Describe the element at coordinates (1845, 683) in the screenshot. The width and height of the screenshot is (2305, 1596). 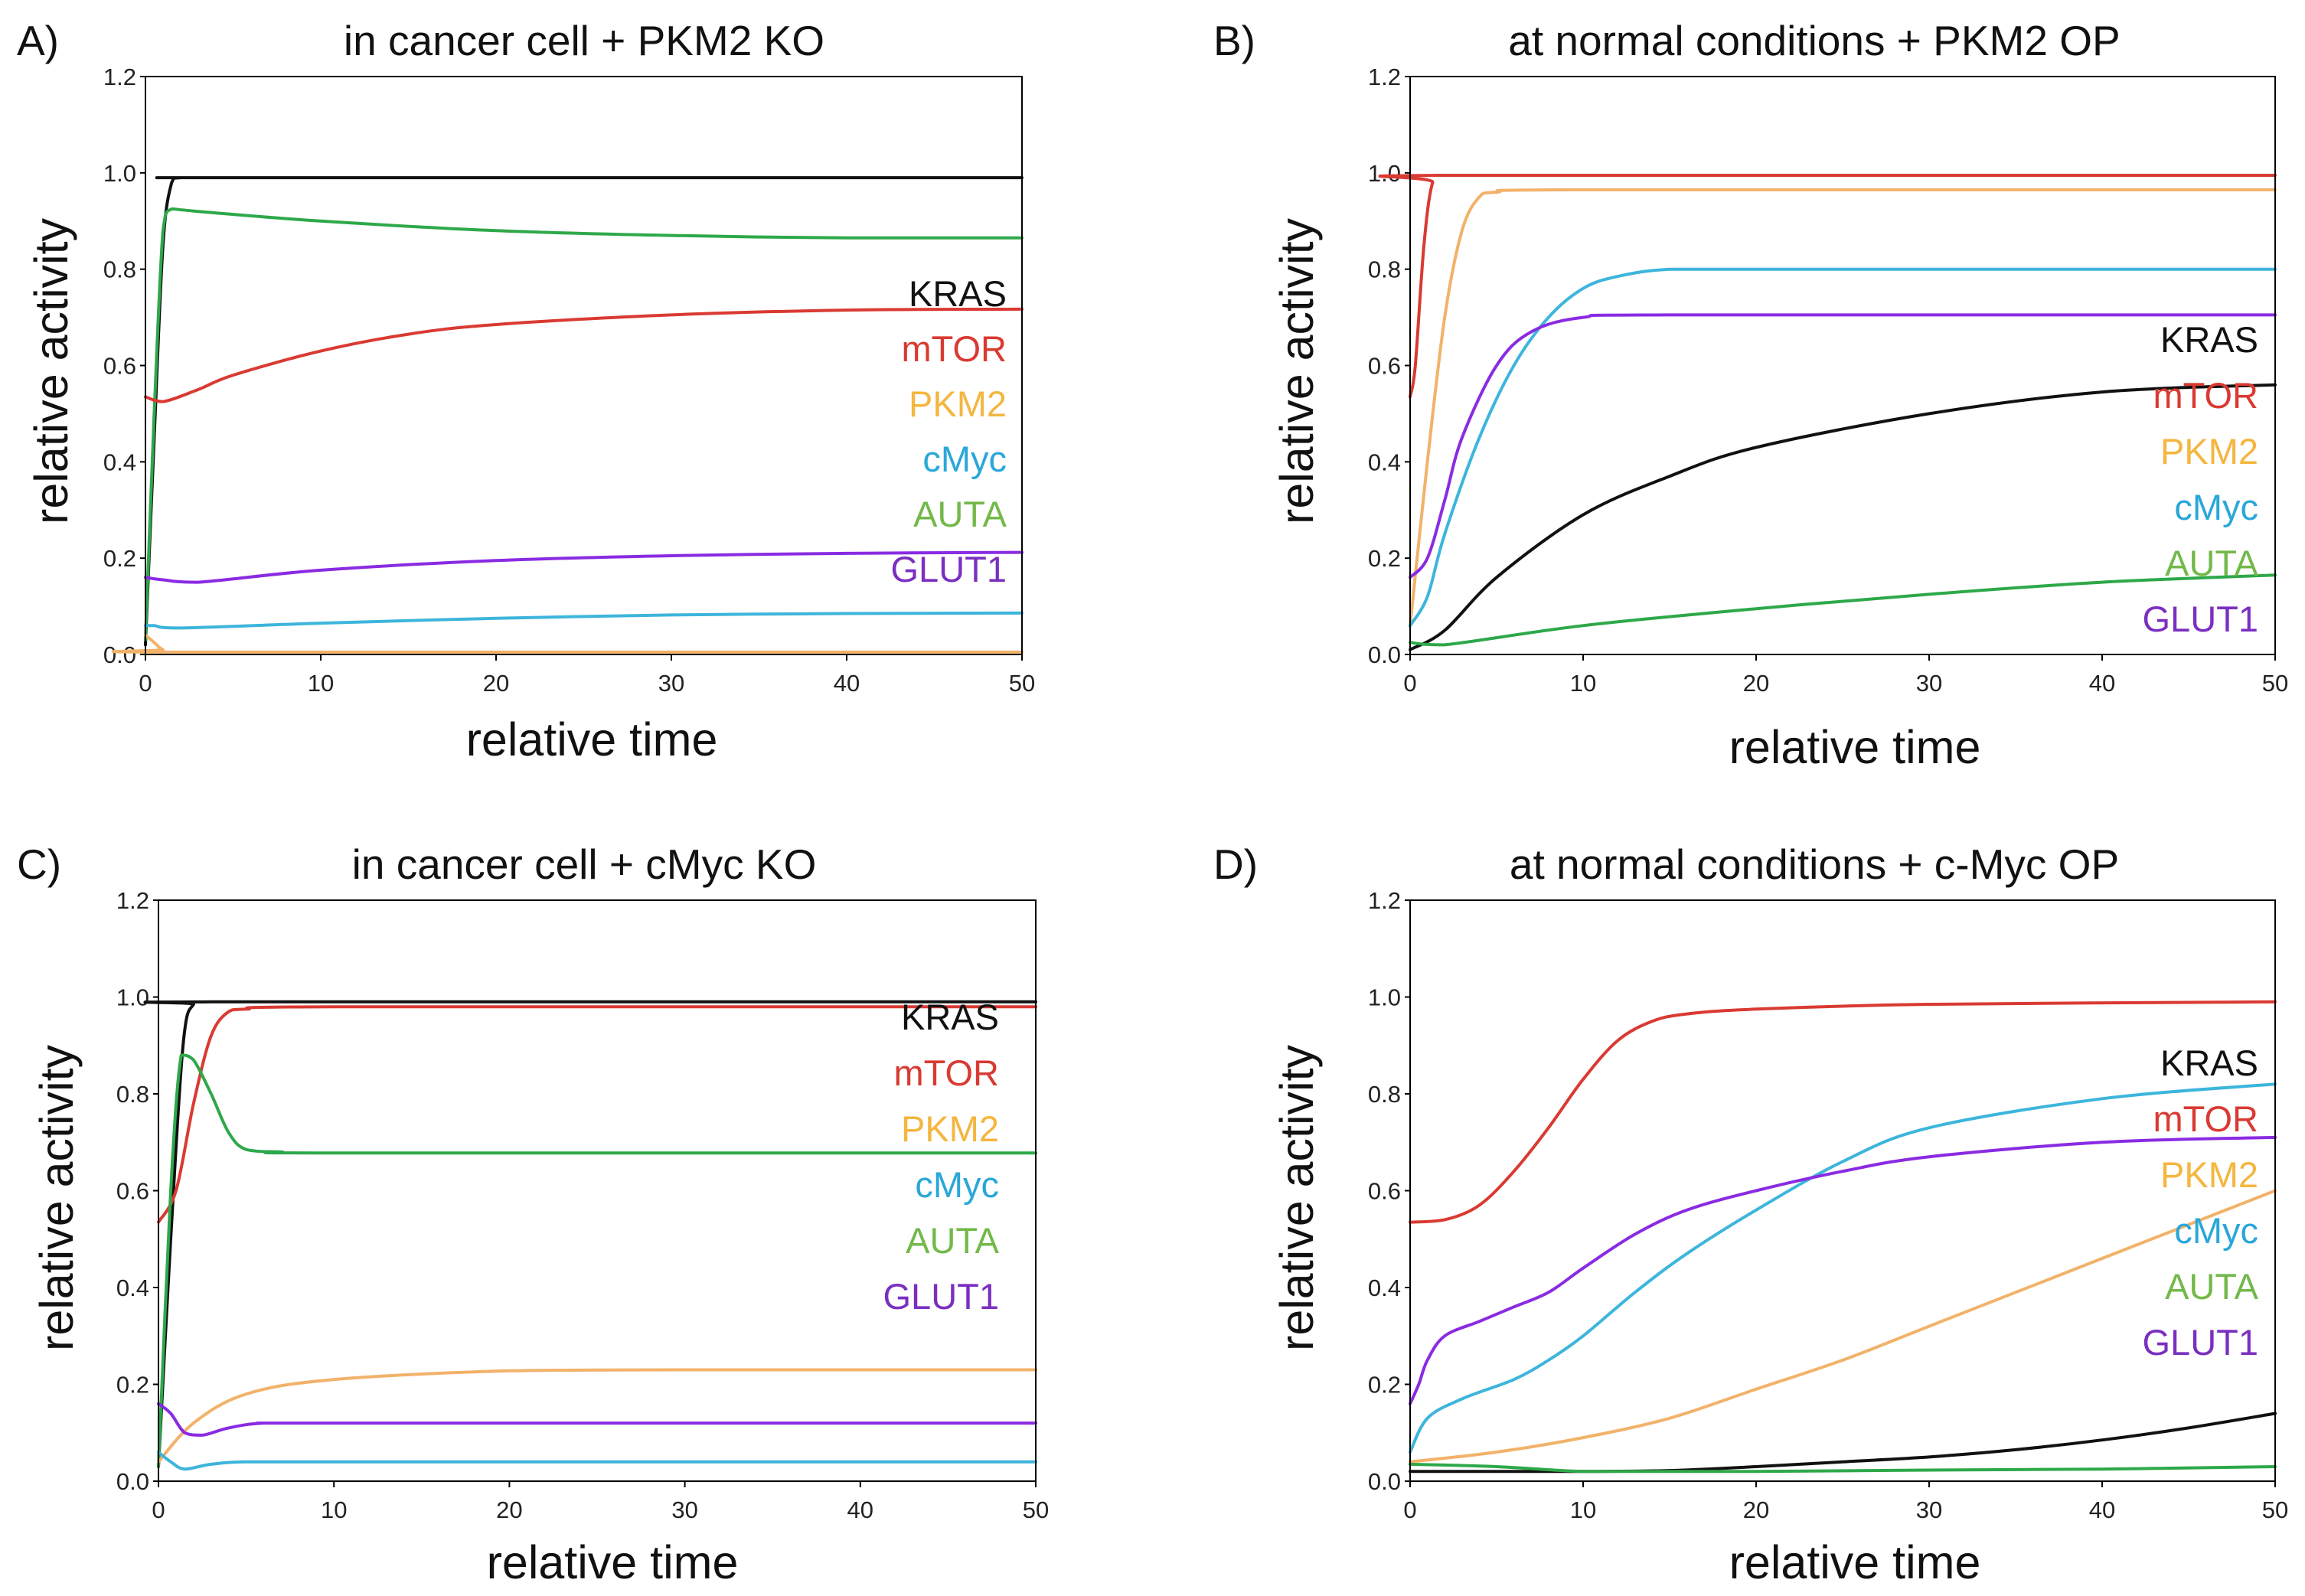
I see `panel-b-x-ticks: 0 10 20 30 40 50` at that location.